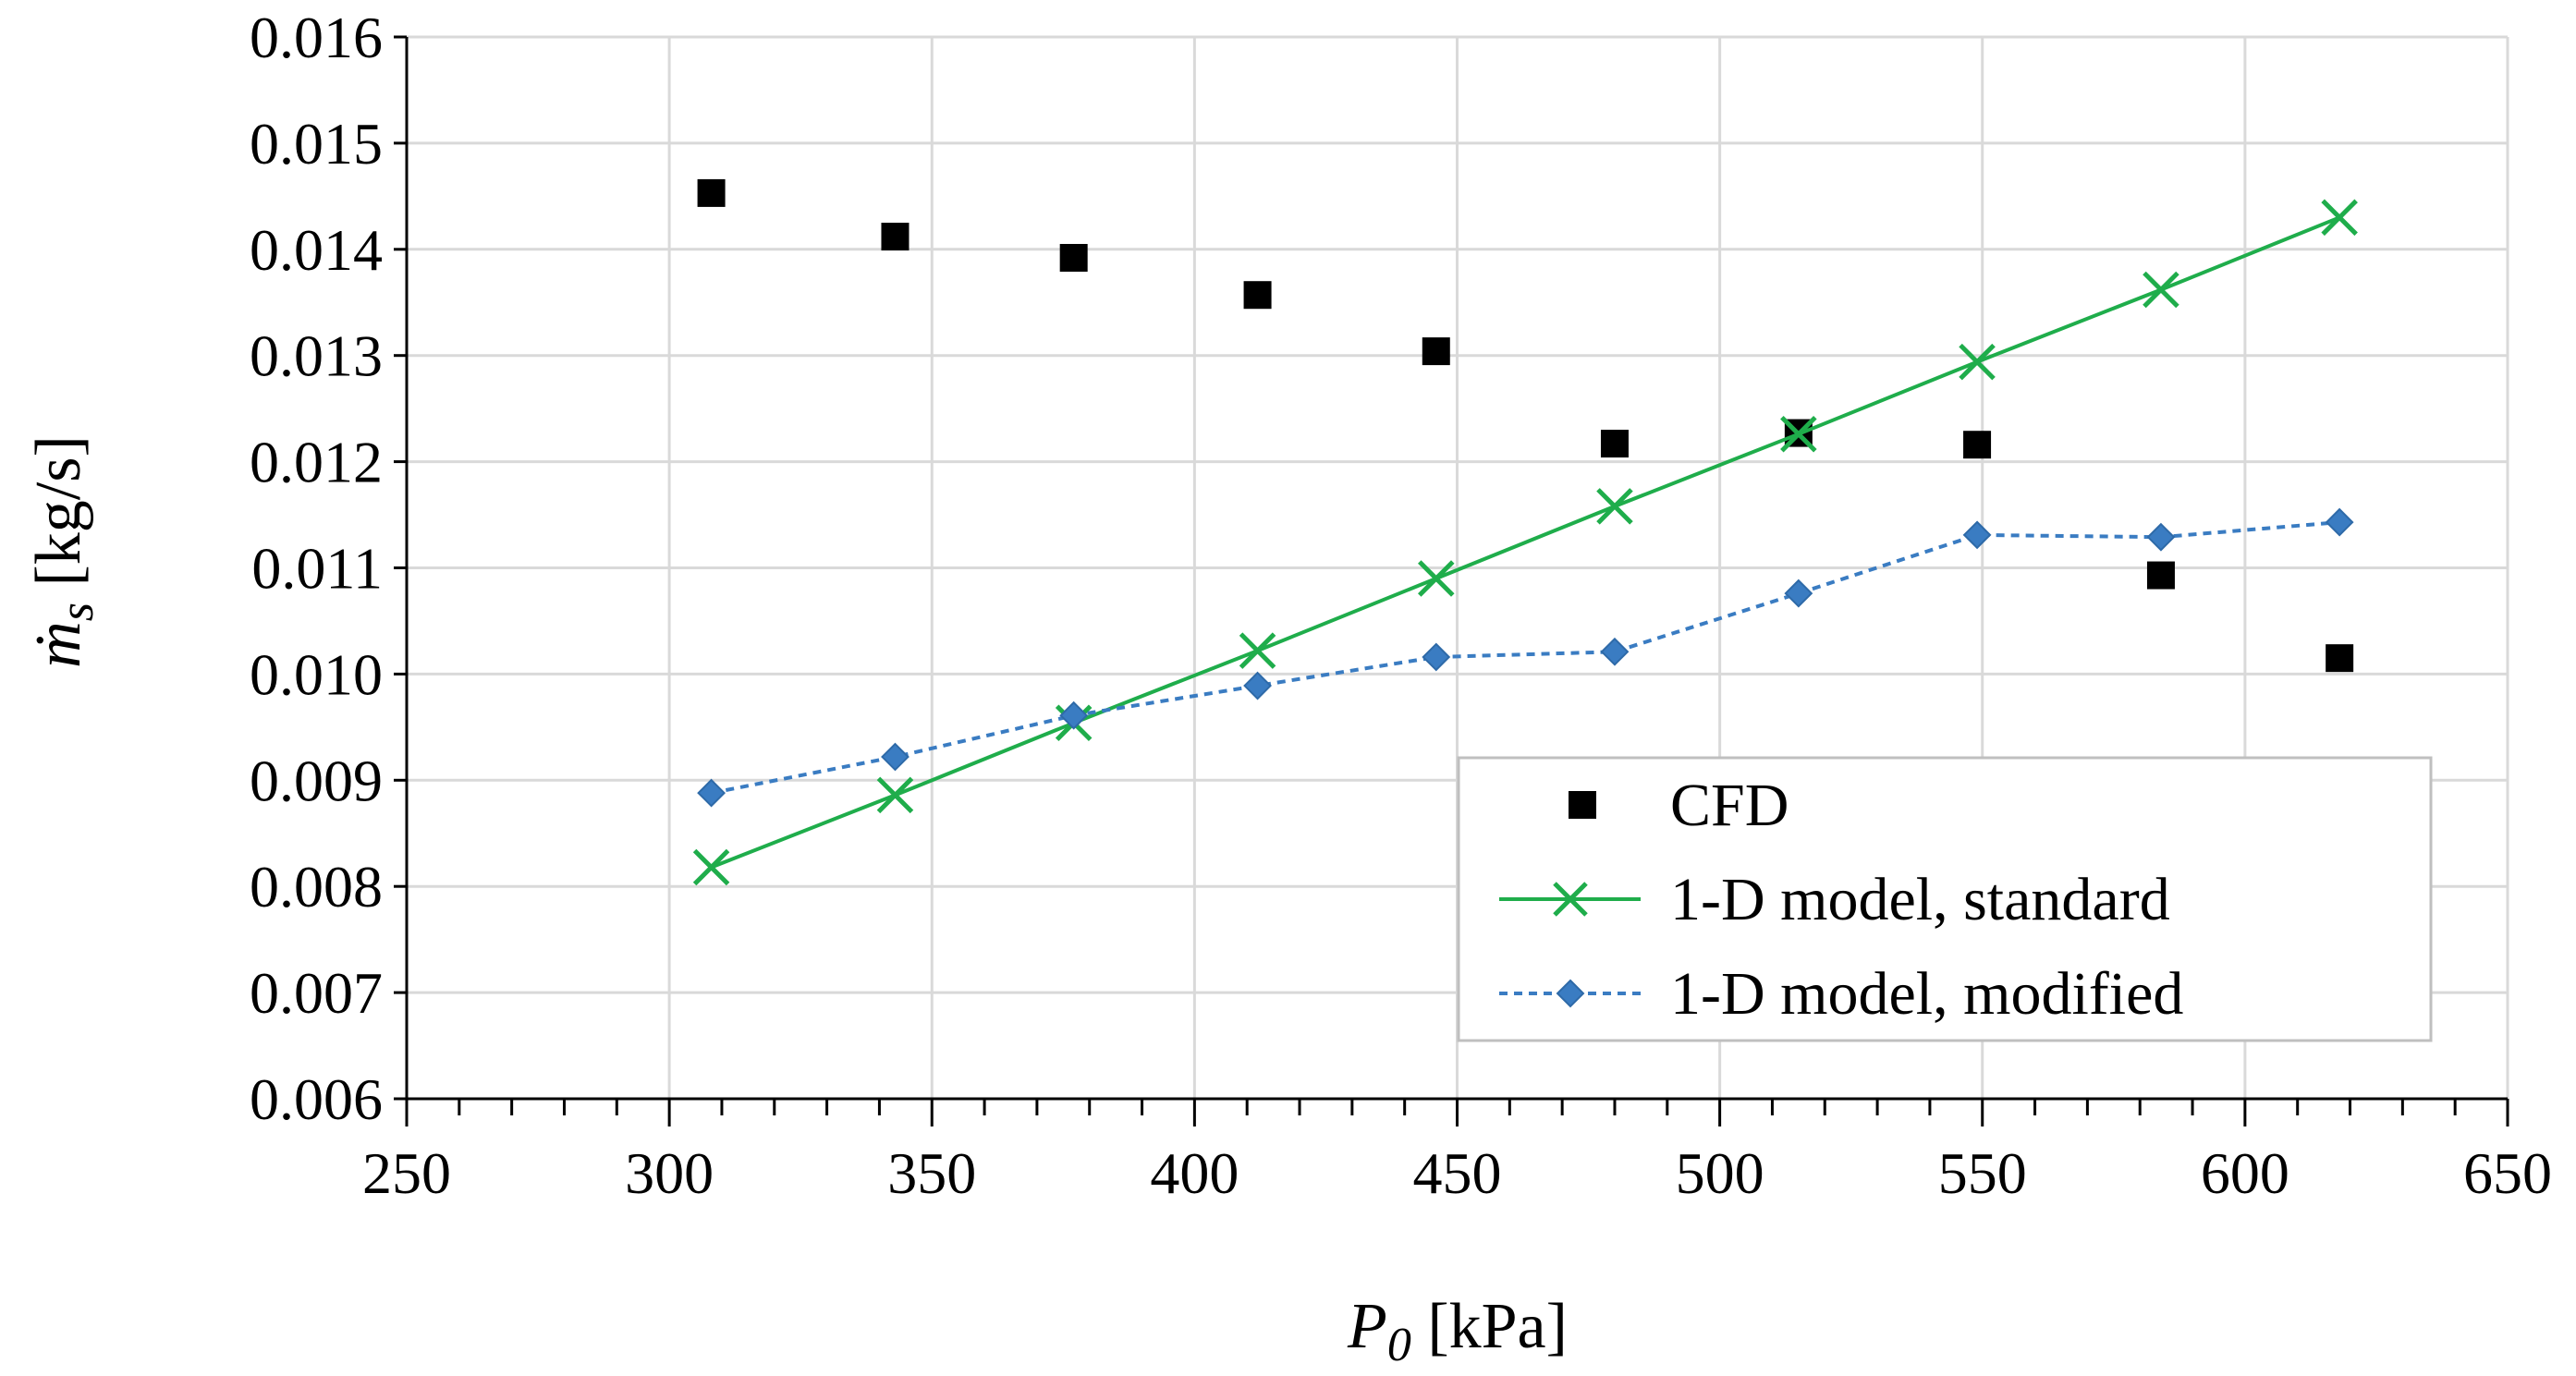  What do you see at coordinates (316, 674) in the screenshot?
I see `y-tick-label: 0.010` at bounding box center [316, 674].